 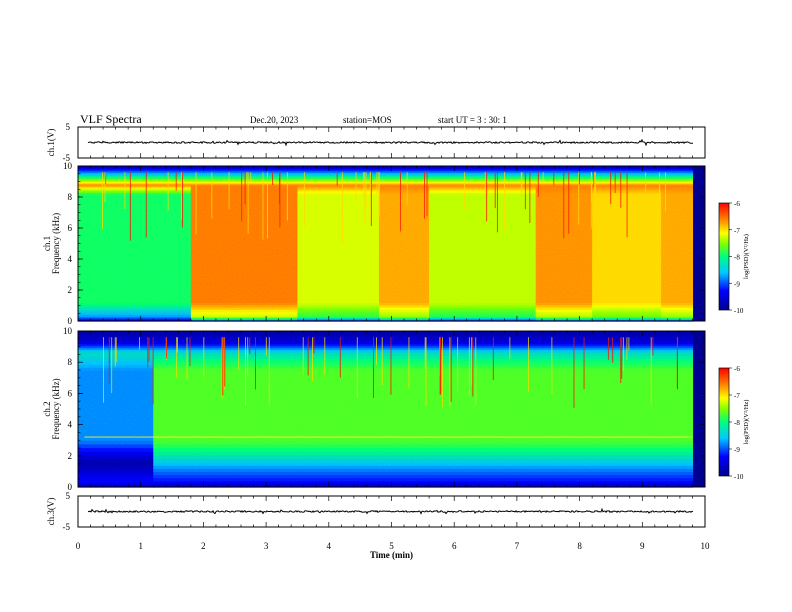 I want to click on y-tick-label: 0, so click(x=70, y=321).